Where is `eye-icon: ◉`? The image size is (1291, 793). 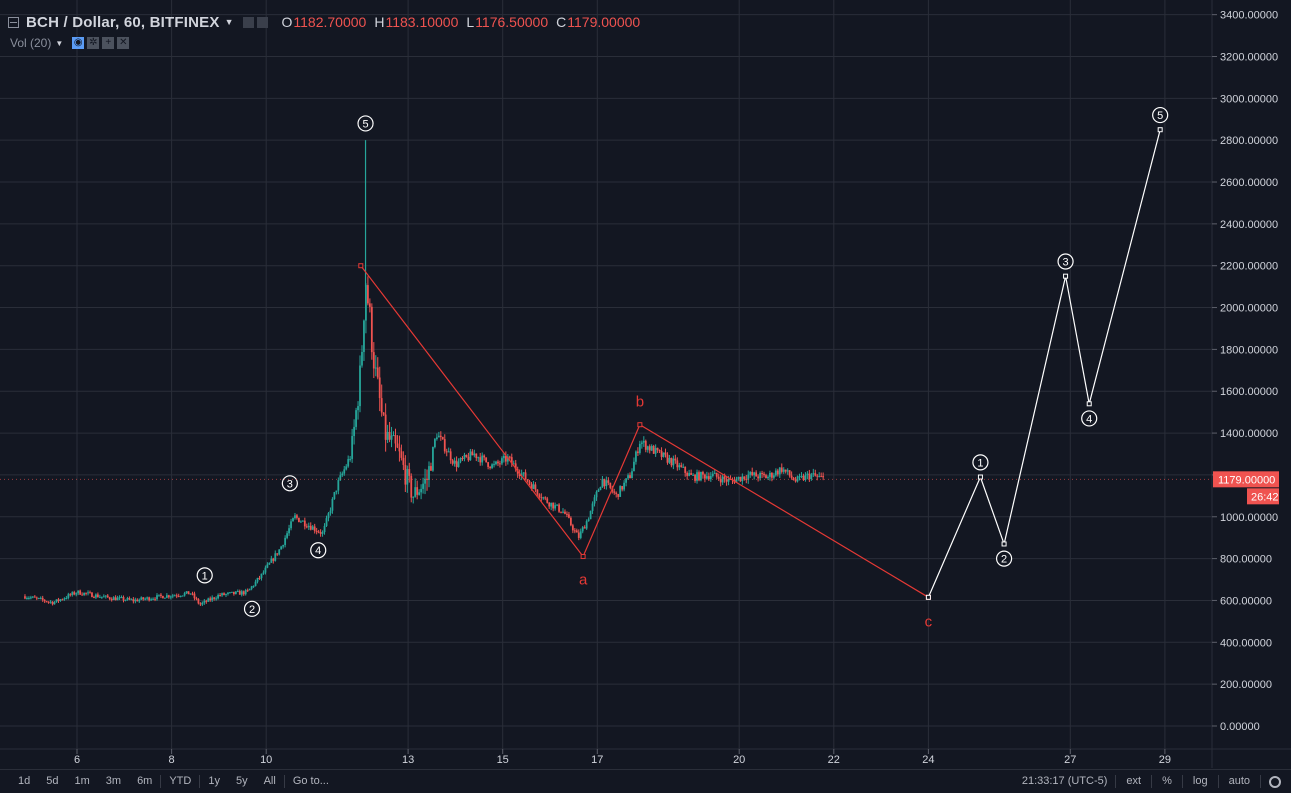
eye-icon: ◉ is located at coordinates (78, 43).